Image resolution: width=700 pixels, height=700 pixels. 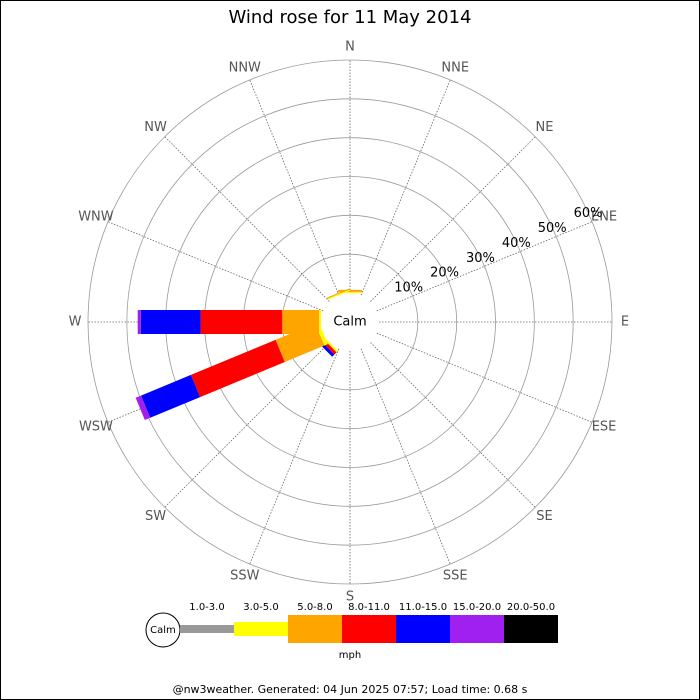 What do you see at coordinates (625, 322) in the screenshot?
I see `direction-label: E` at bounding box center [625, 322].